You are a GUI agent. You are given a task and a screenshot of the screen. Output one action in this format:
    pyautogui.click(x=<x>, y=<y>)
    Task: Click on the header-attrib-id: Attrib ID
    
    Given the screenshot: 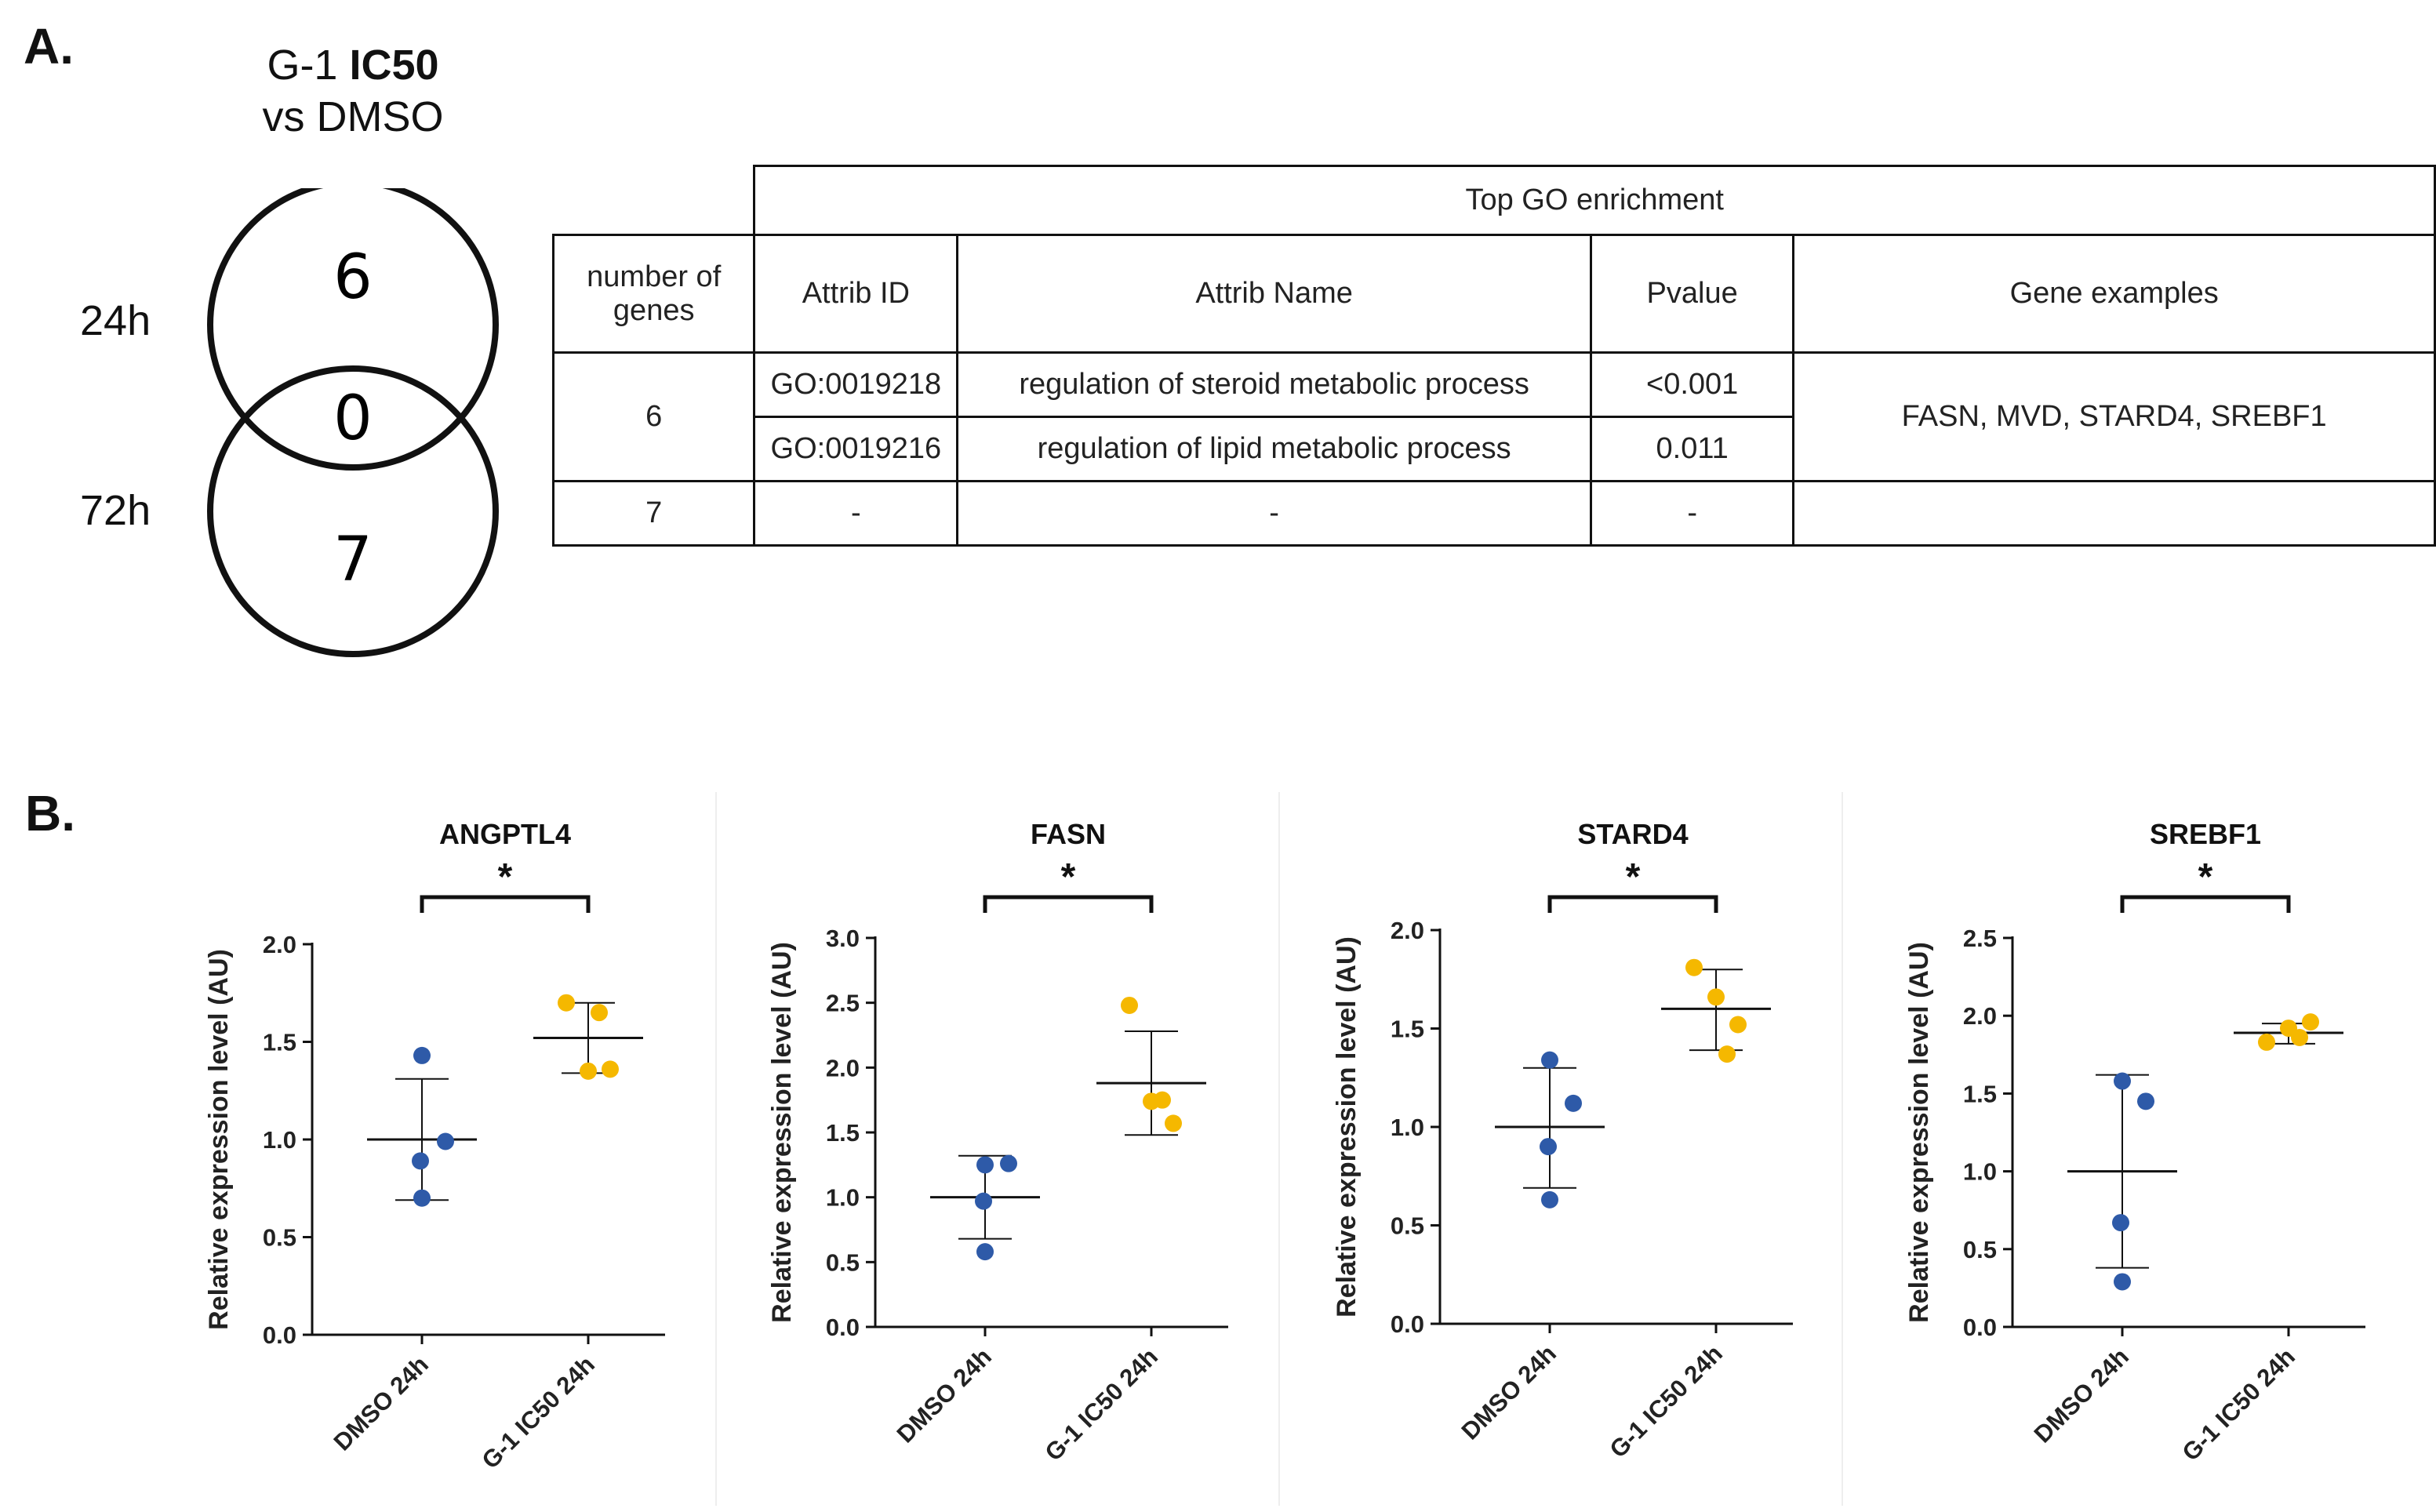 What is the action you would take?
    pyautogui.click(x=856, y=294)
    